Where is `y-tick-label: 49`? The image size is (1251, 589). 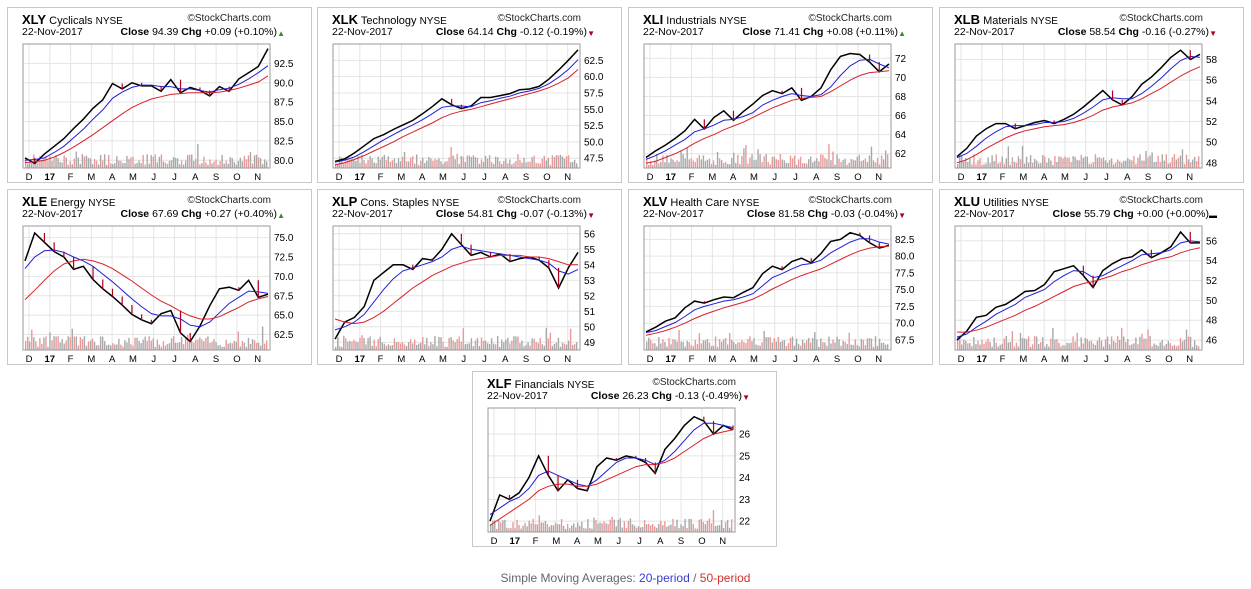
y-tick-label: 49 is located at coordinates (590, 343).